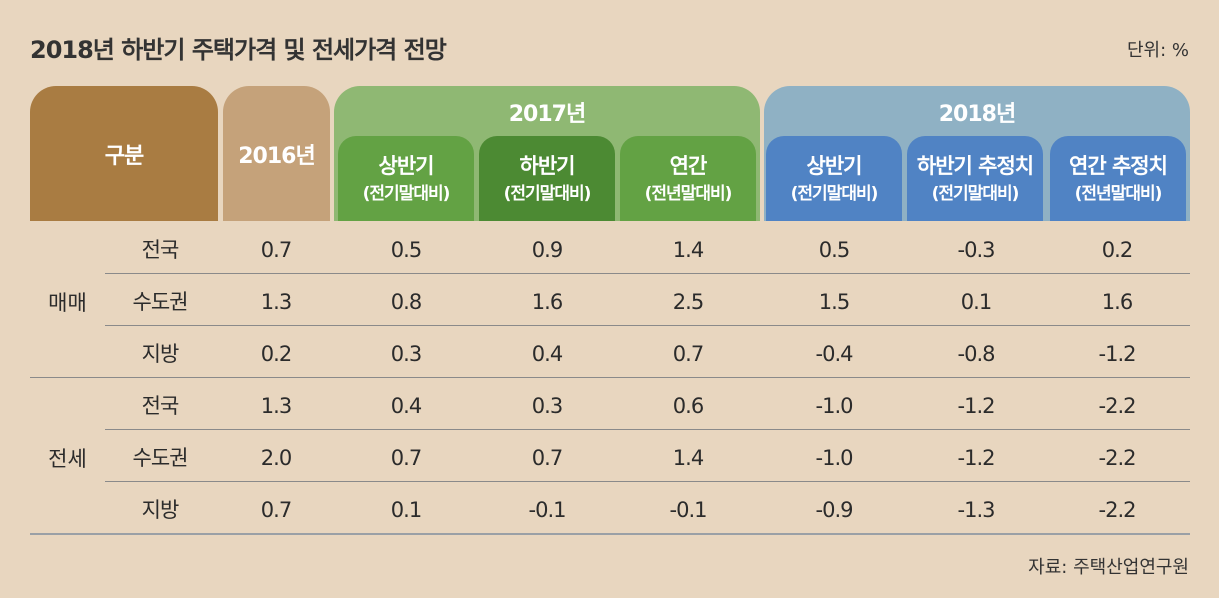 The height and width of the screenshot is (598, 1219). Describe the element at coordinates (1118, 193) in the screenshot. I see `header-2018-annual-basis: (전년말대비)` at that location.